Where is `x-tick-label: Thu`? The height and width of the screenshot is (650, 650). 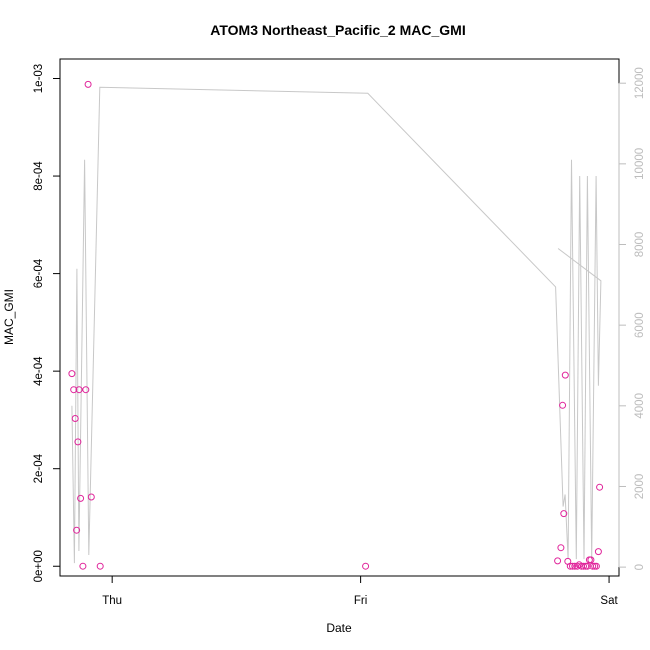 x-tick-label: Thu is located at coordinates (112, 601).